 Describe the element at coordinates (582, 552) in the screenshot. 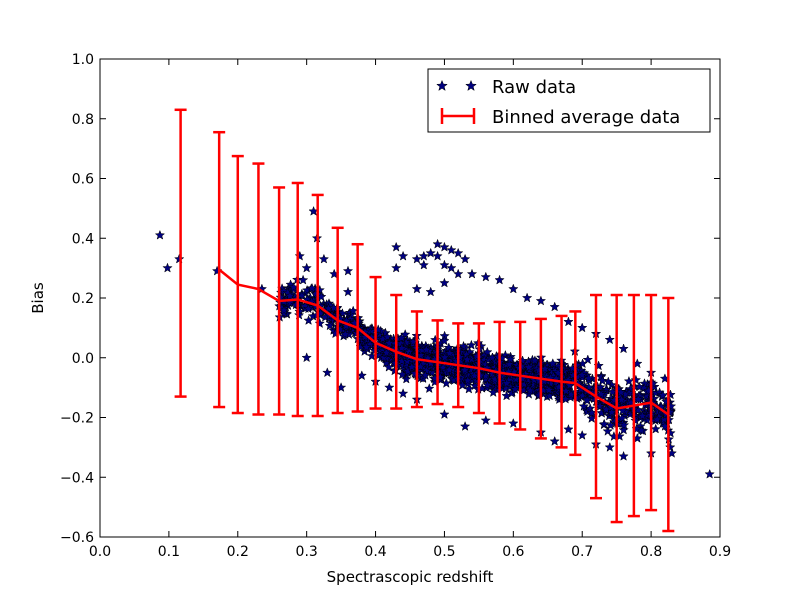

I see `x-tick-label: 0.7` at that location.